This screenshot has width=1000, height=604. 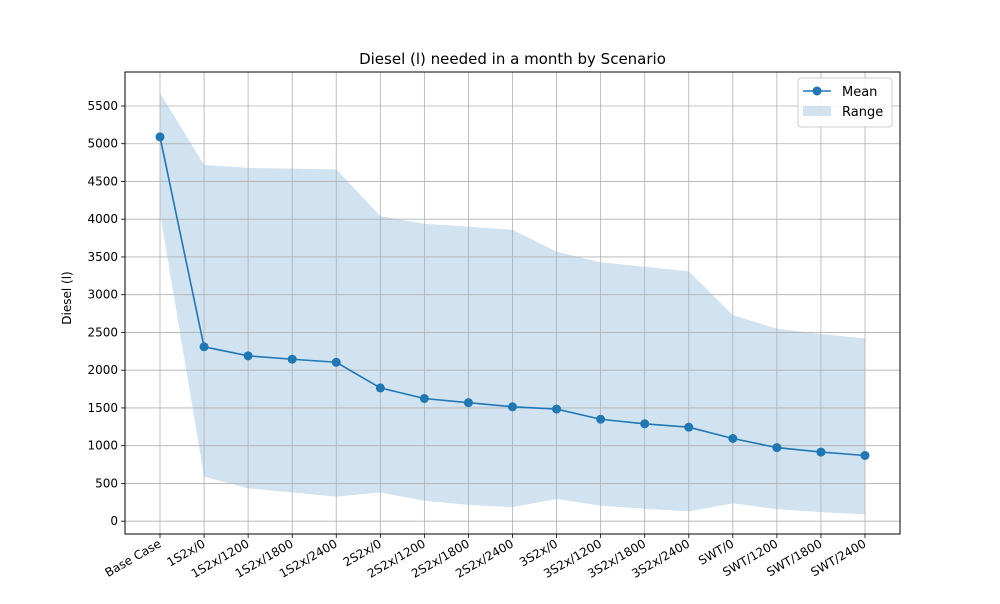 What do you see at coordinates (102, 408) in the screenshot?
I see `y-tick-label: 1500` at bounding box center [102, 408].